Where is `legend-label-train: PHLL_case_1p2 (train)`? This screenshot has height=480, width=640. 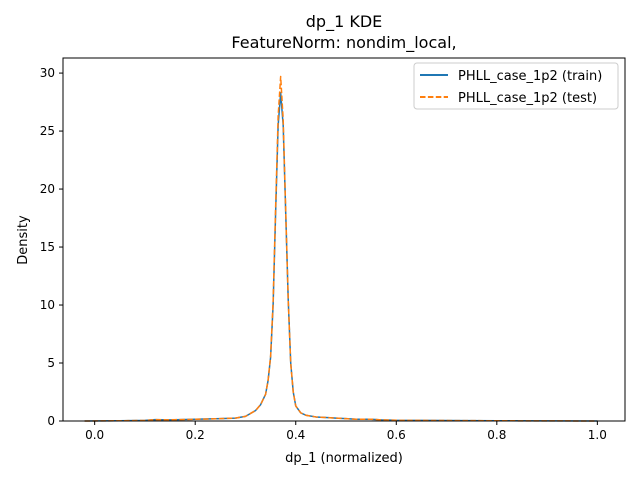 legend-label-train: PHLL_case_1p2 (train) is located at coordinates (530, 76).